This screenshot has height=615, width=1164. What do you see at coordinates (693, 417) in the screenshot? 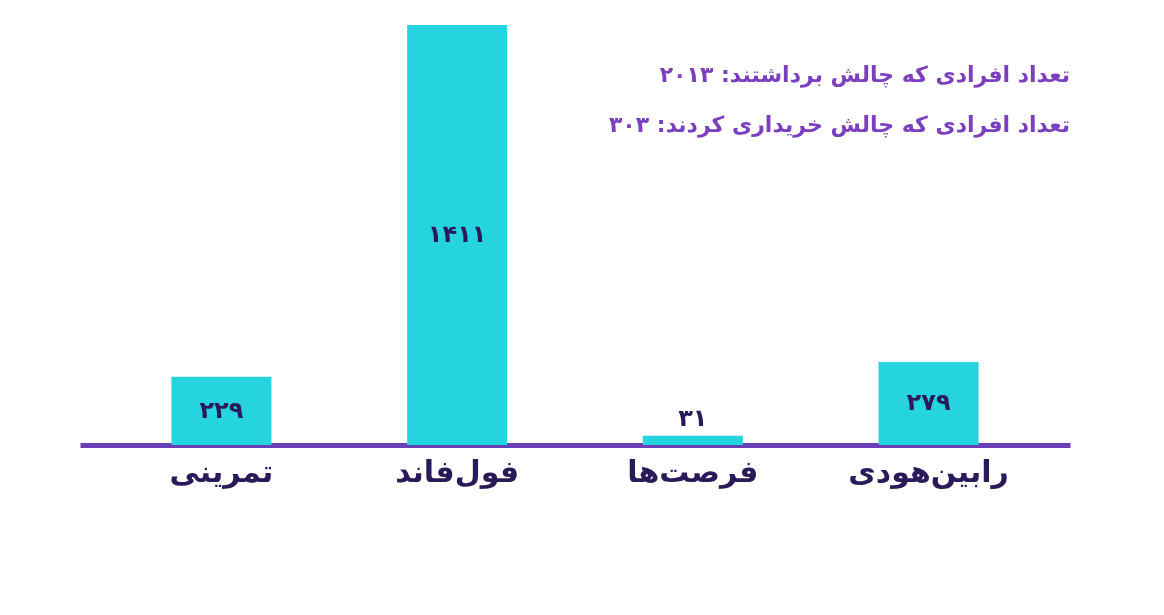
I see `data-label: ۳۱` at bounding box center [693, 417].